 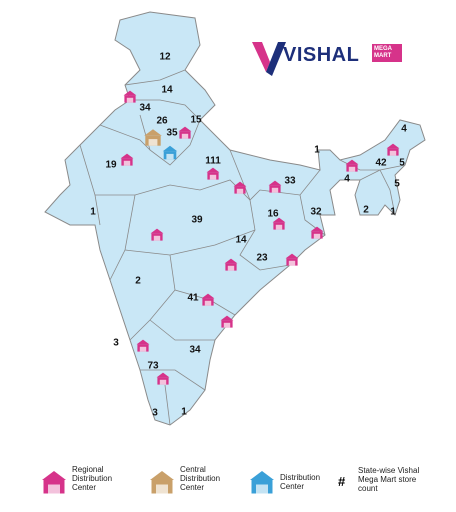 What do you see at coordinates (261, 57) in the screenshot?
I see `logo-mark` at bounding box center [261, 57].